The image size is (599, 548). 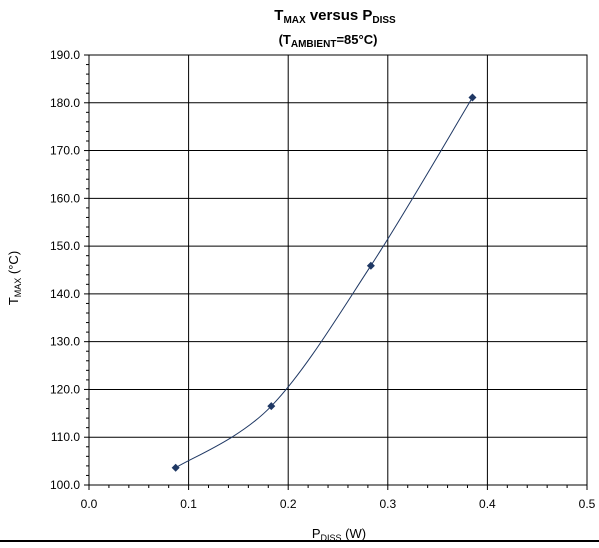 I want to click on x-tick-label: 0.2, so click(x=288, y=504).